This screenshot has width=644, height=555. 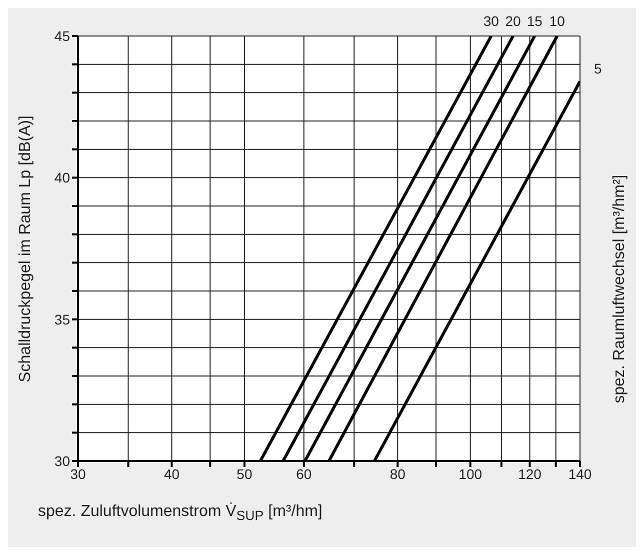 What do you see at coordinates (172, 474) in the screenshot?
I see `x-tick-label: 40` at bounding box center [172, 474].